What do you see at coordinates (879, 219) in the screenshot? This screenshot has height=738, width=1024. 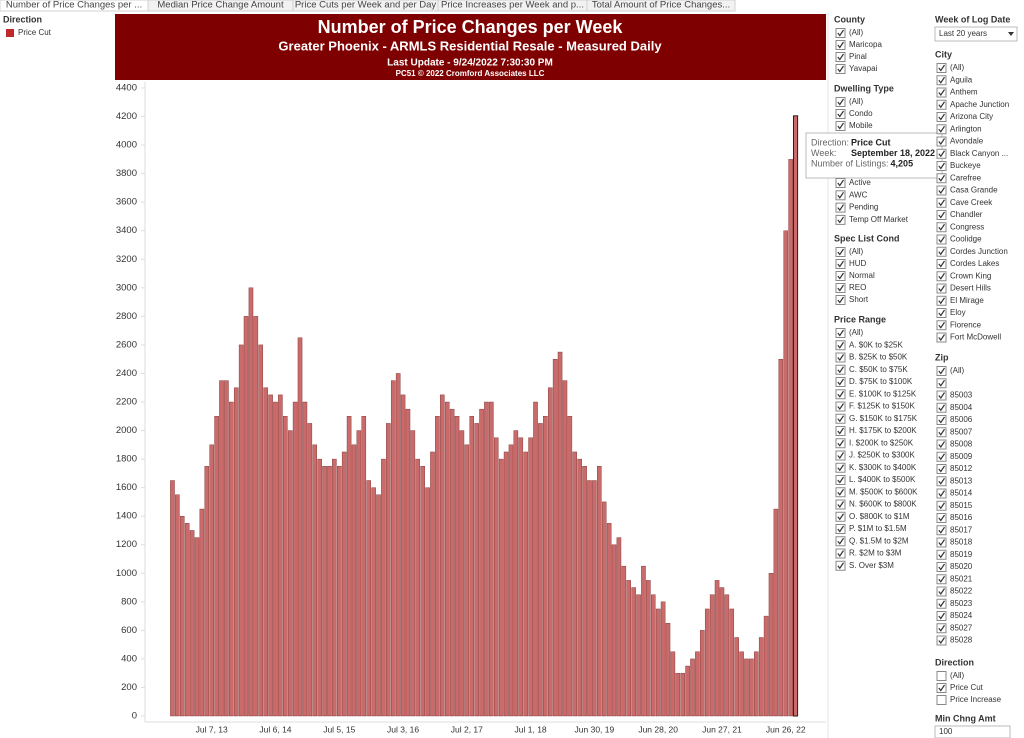 I see `filter-option: Temp Off Market` at bounding box center [879, 219].